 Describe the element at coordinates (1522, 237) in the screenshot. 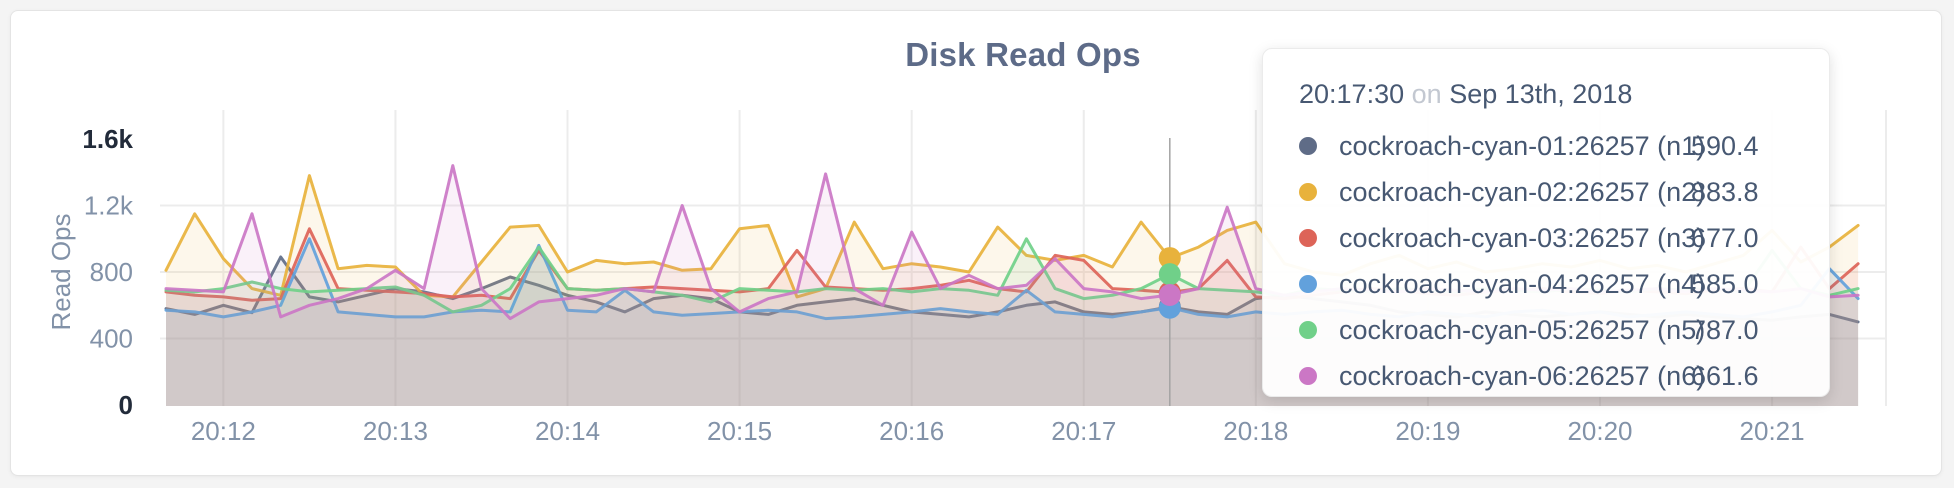

I see `series-label: cockroach-cyan-03:26257 (n3)` at that location.